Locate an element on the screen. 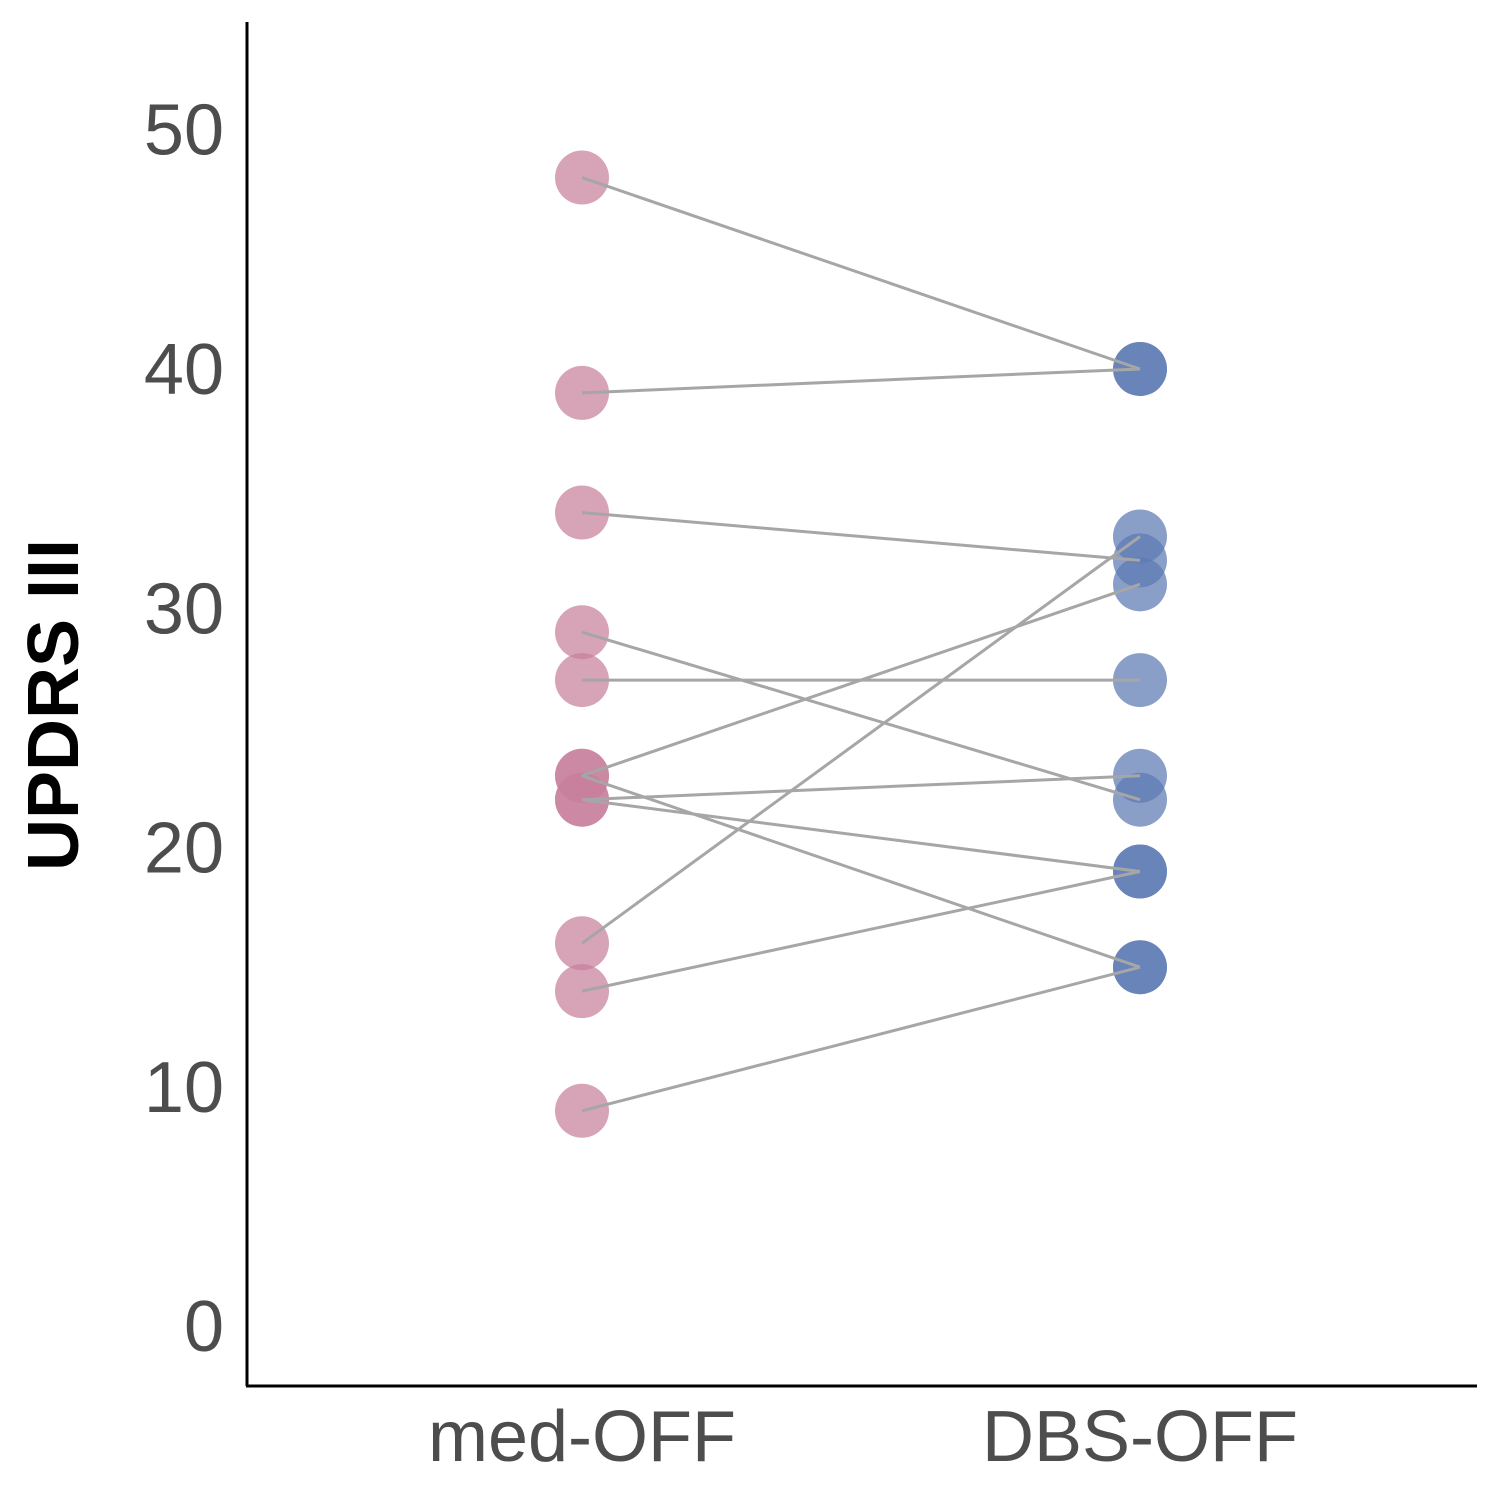 Image resolution: width=1500 pixels, height=1500 pixels. x-tick-labels: med-OFF DBS-OFF is located at coordinates (863, 1437).